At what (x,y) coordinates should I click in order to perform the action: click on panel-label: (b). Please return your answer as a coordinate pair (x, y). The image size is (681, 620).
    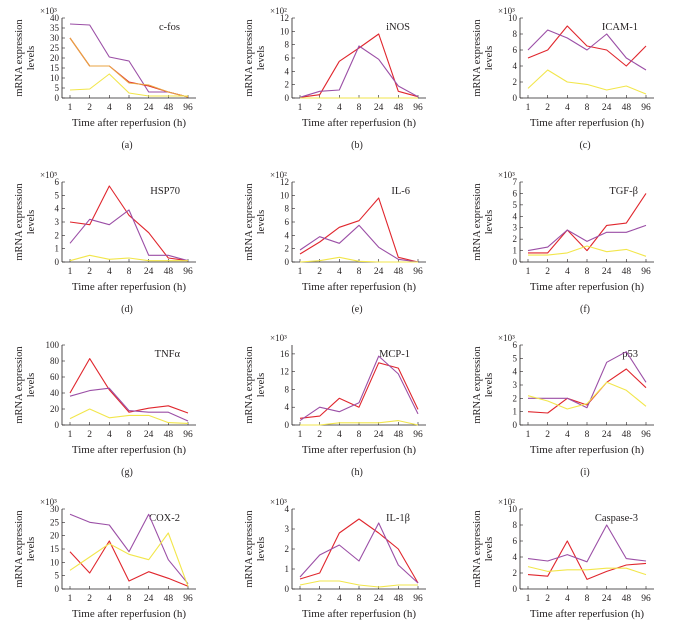
    Looking at the image, I should click on (357, 145).